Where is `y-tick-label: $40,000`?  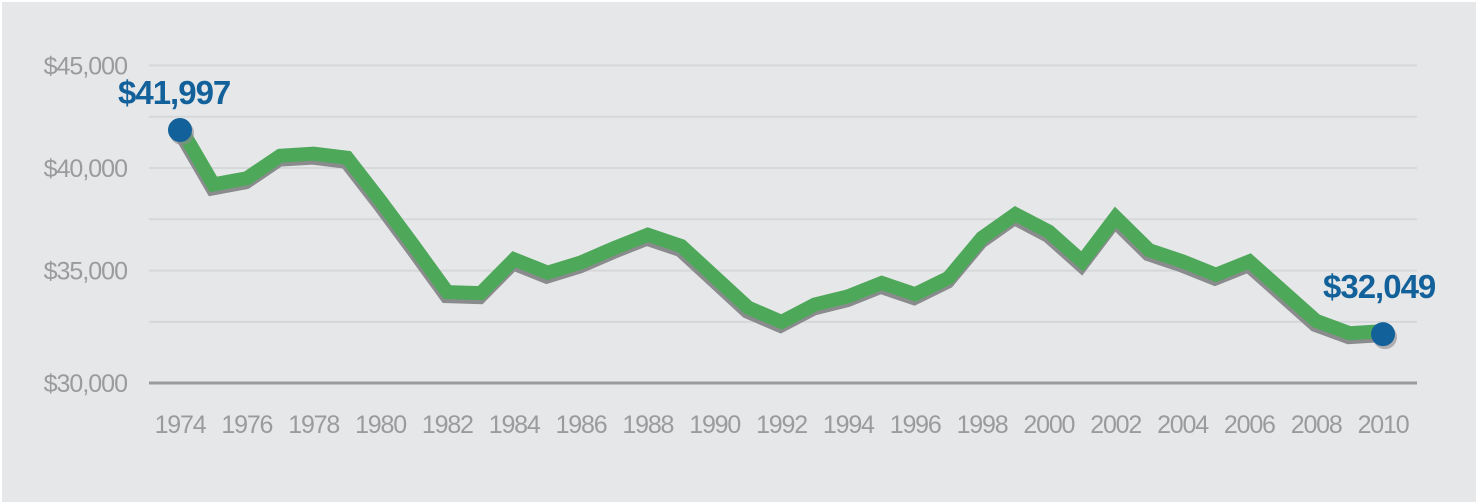 y-tick-label: $40,000 is located at coordinates (85, 169).